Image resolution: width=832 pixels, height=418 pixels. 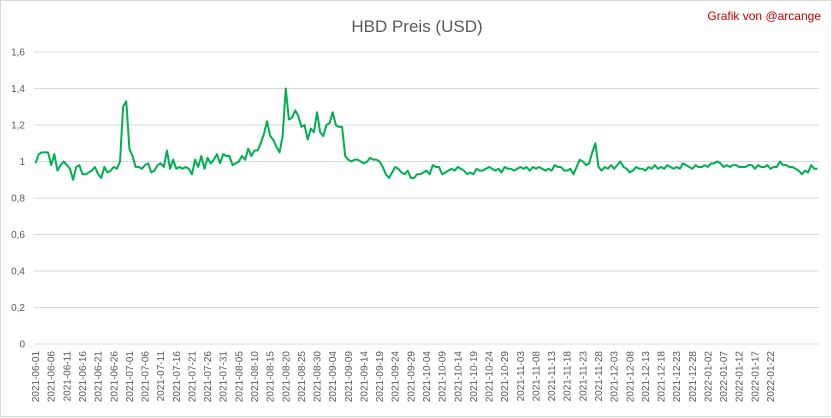 I want to click on x-tick-label: 2021-11-13, so click(x=552, y=376).